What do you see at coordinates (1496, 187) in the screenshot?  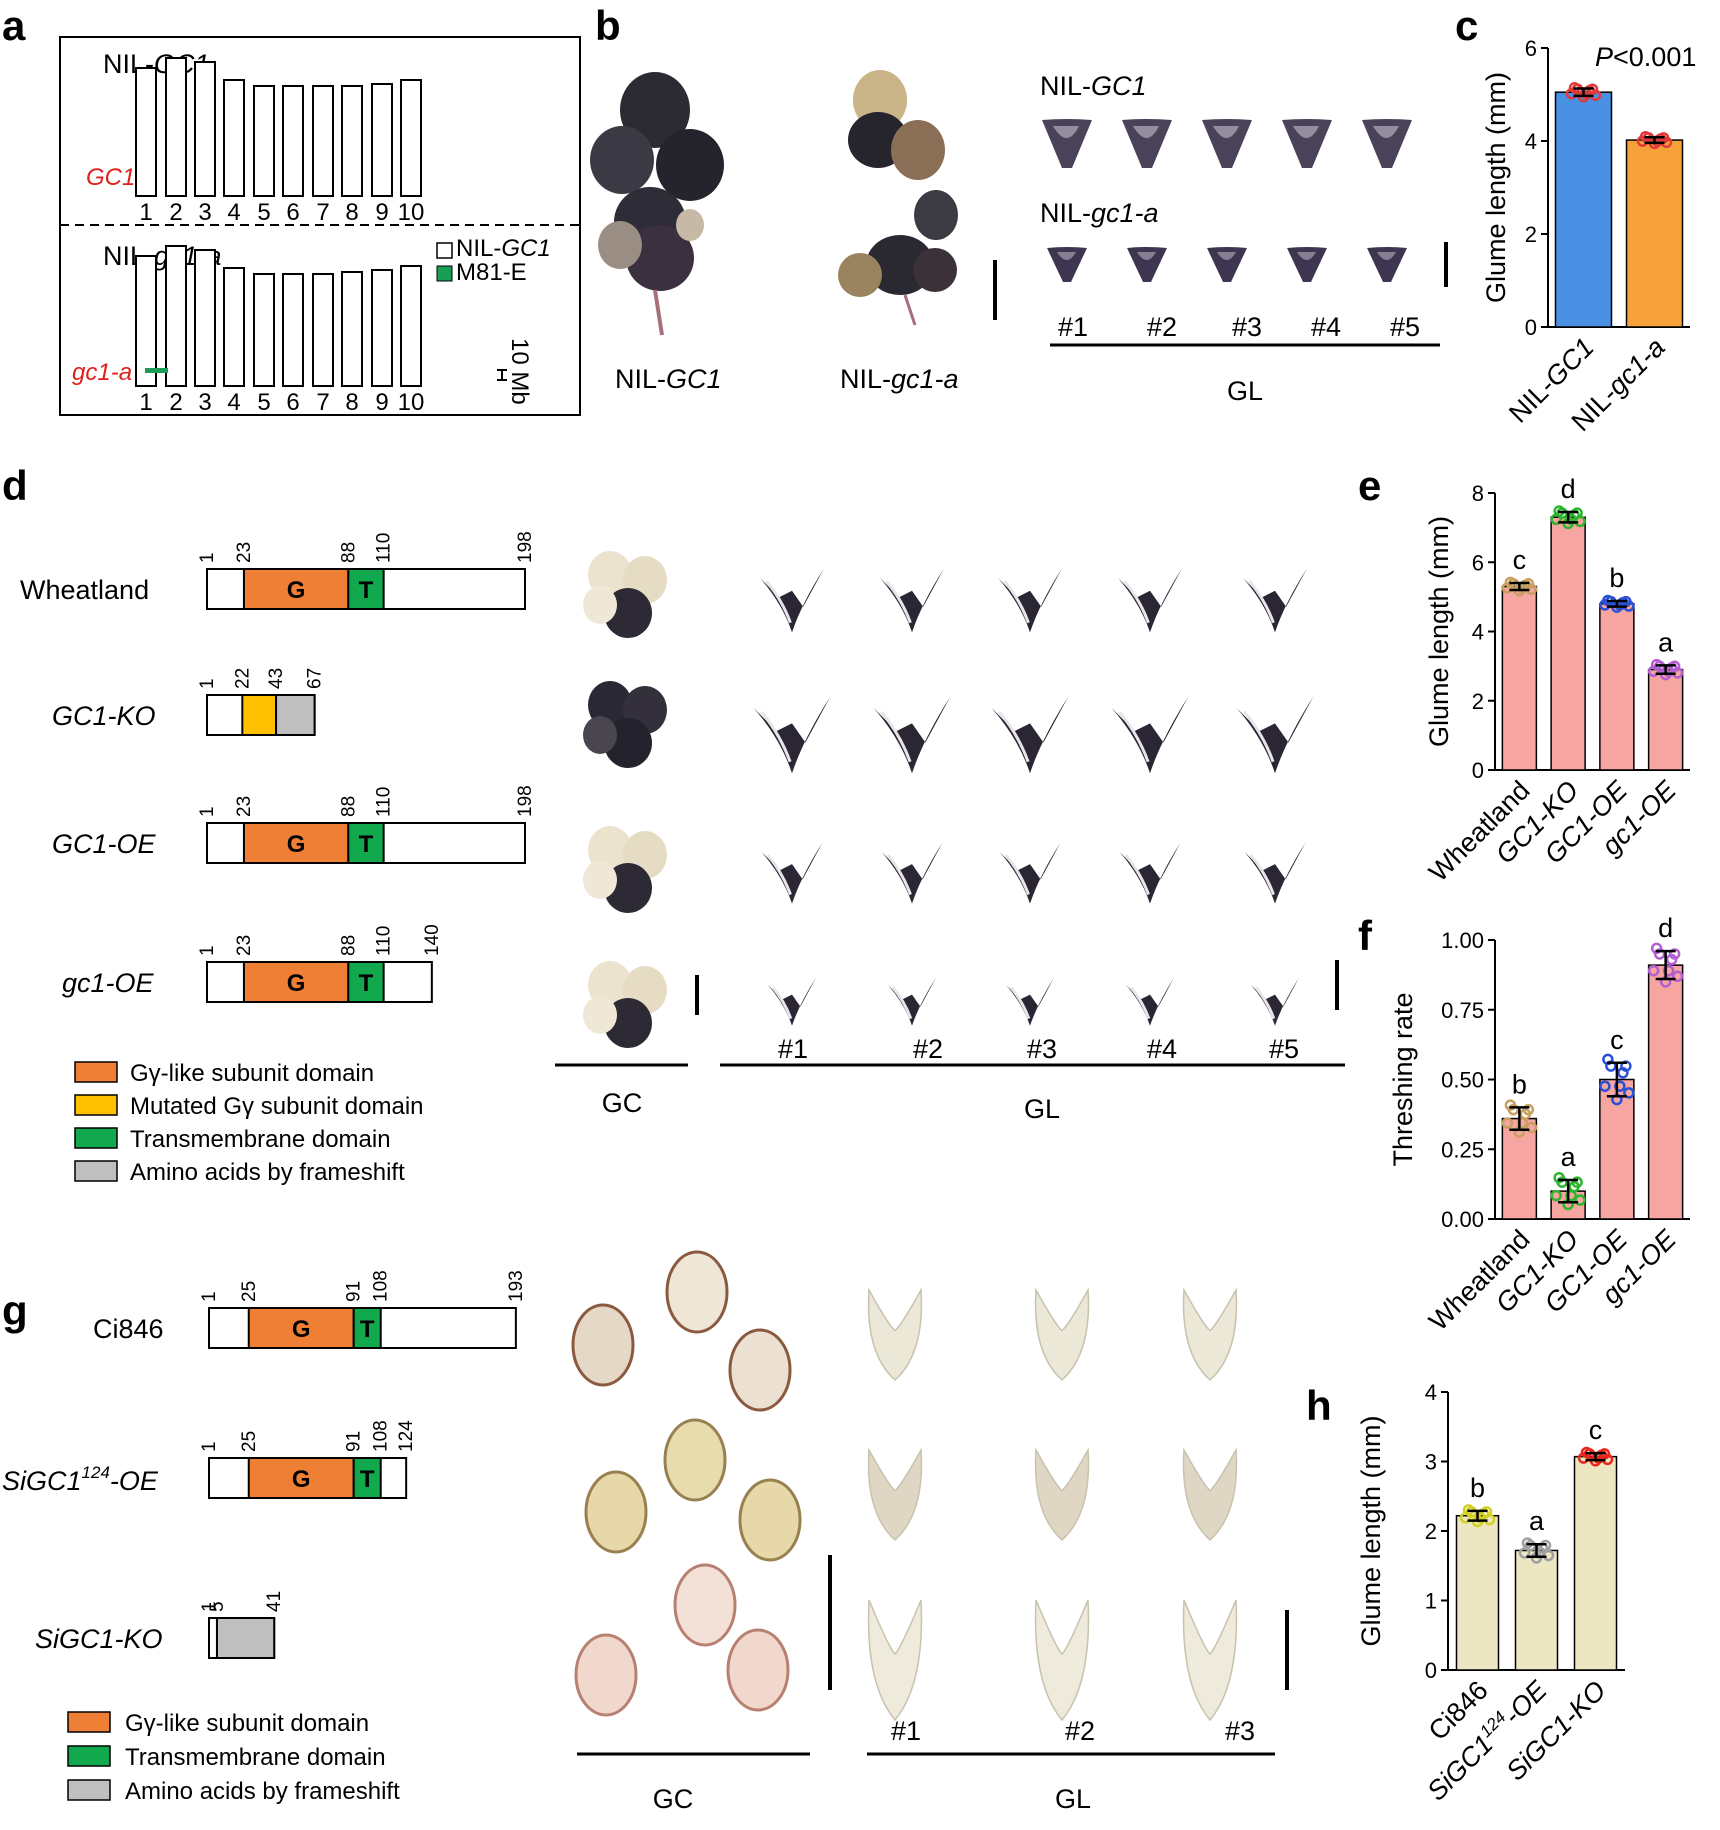 I see `y-axis-label: Glume length (mm)` at bounding box center [1496, 187].